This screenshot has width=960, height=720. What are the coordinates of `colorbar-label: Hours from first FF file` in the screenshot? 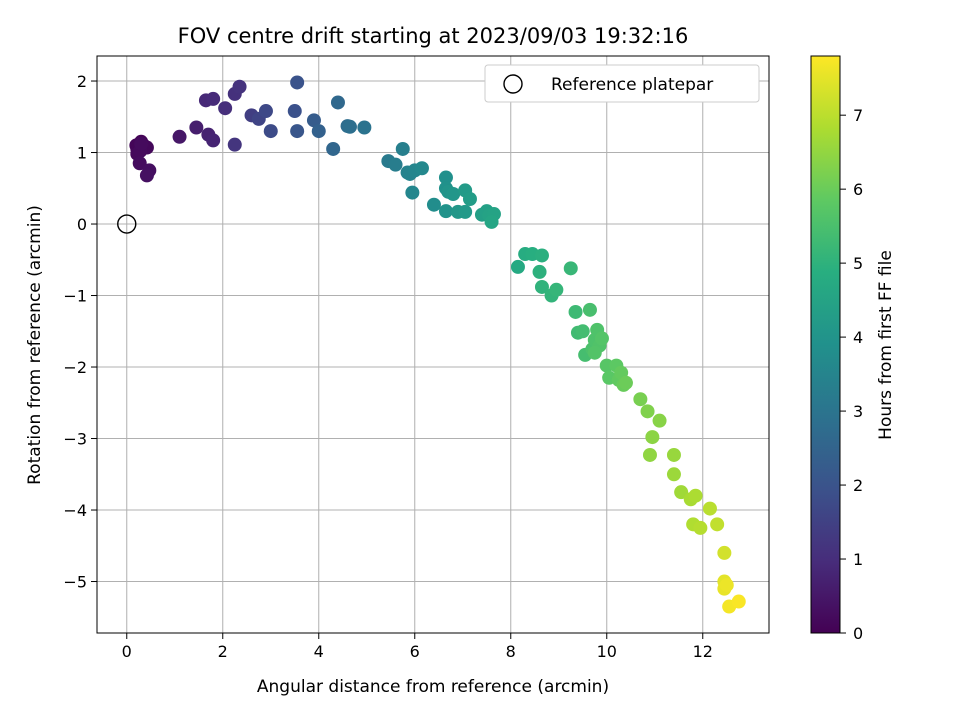 It's located at (886, 345).